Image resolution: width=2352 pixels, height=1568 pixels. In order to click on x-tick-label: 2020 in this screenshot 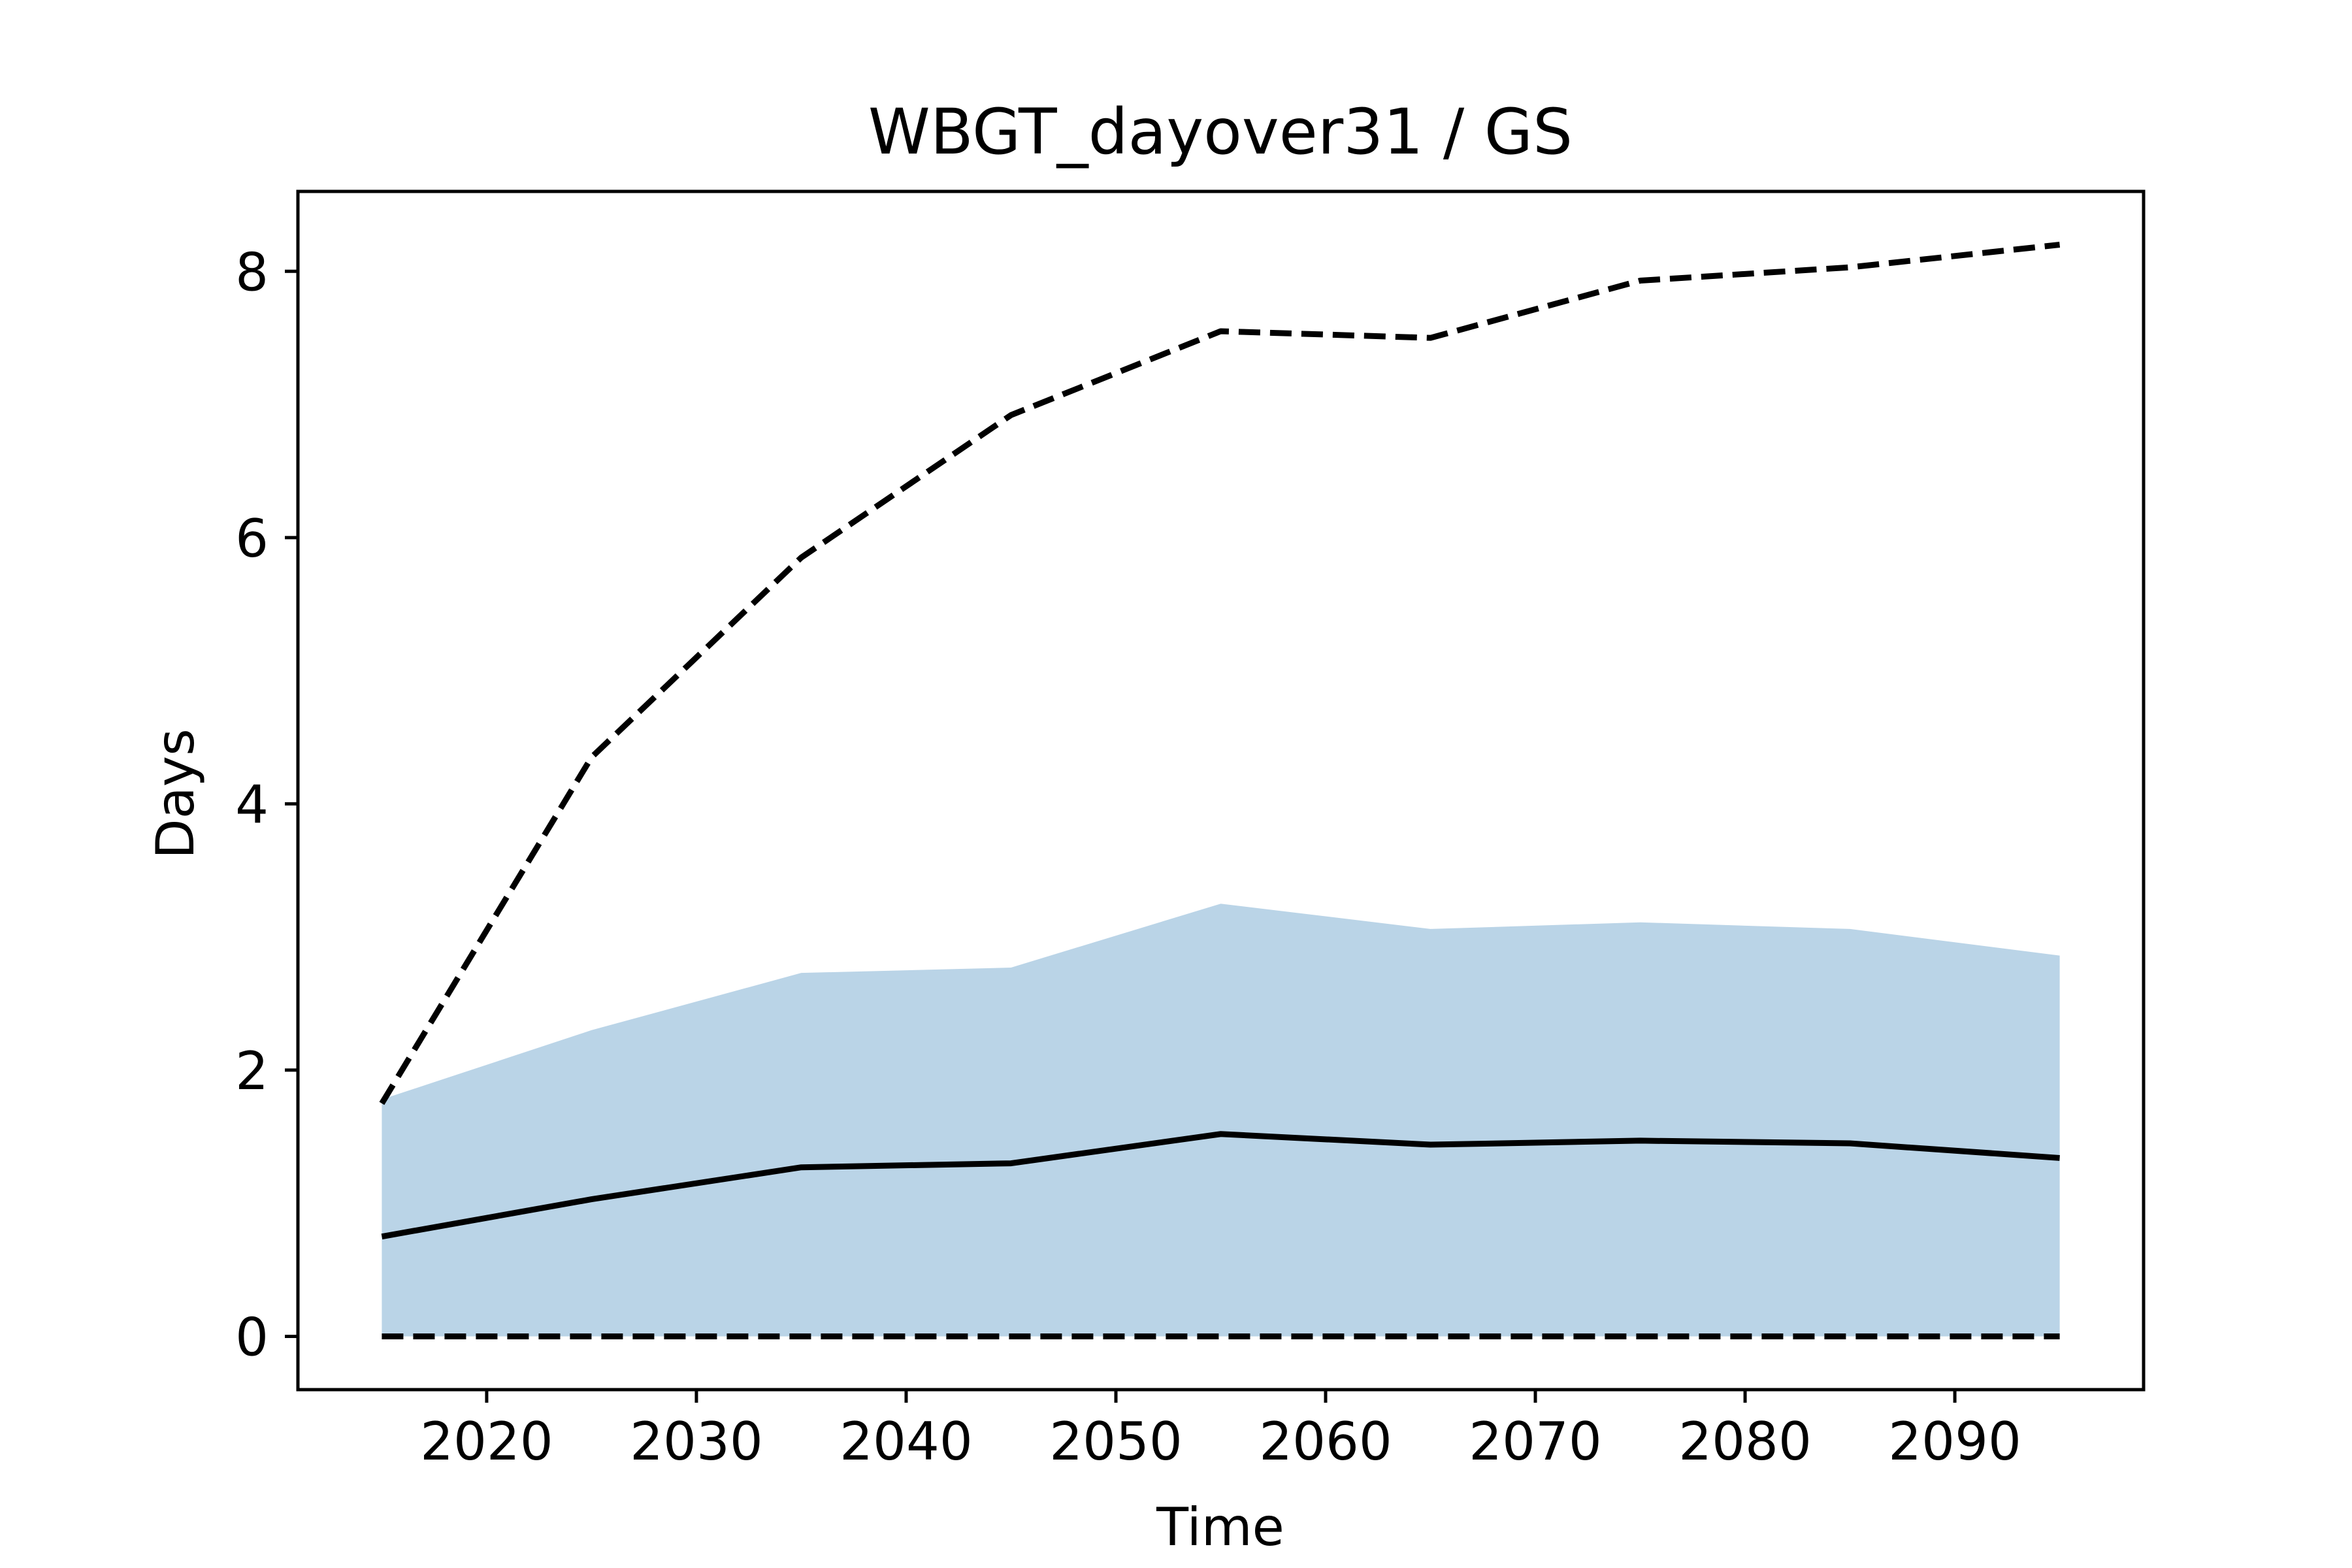, I will do `click(486, 1441)`.